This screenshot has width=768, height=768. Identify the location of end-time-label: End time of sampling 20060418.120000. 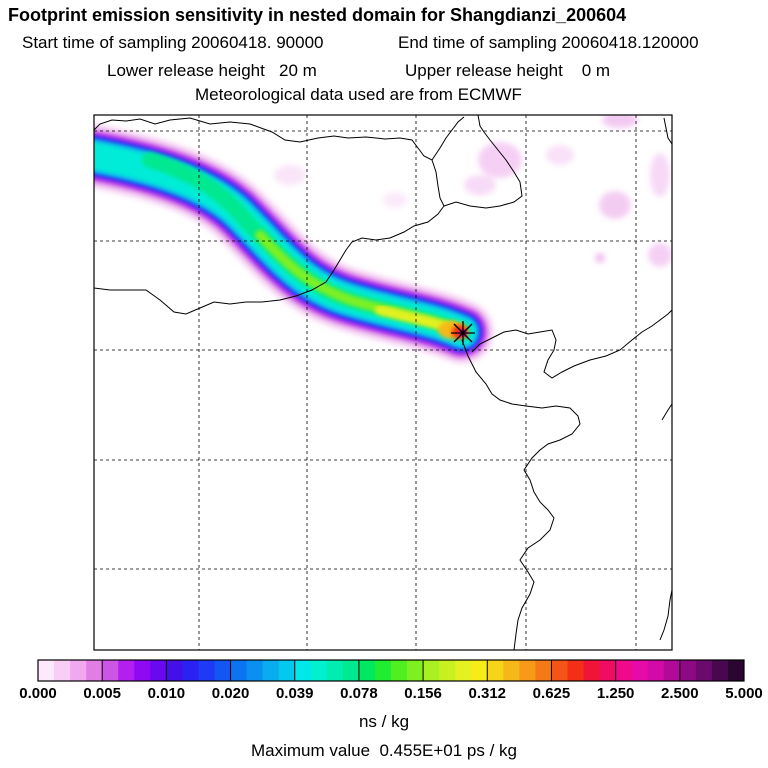
(548, 42).